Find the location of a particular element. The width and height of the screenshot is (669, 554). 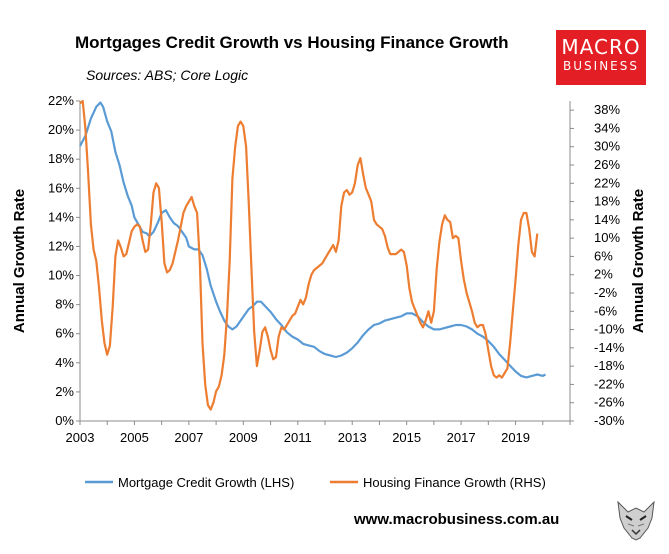

y2-tick-label: 22% is located at coordinates (607, 182).